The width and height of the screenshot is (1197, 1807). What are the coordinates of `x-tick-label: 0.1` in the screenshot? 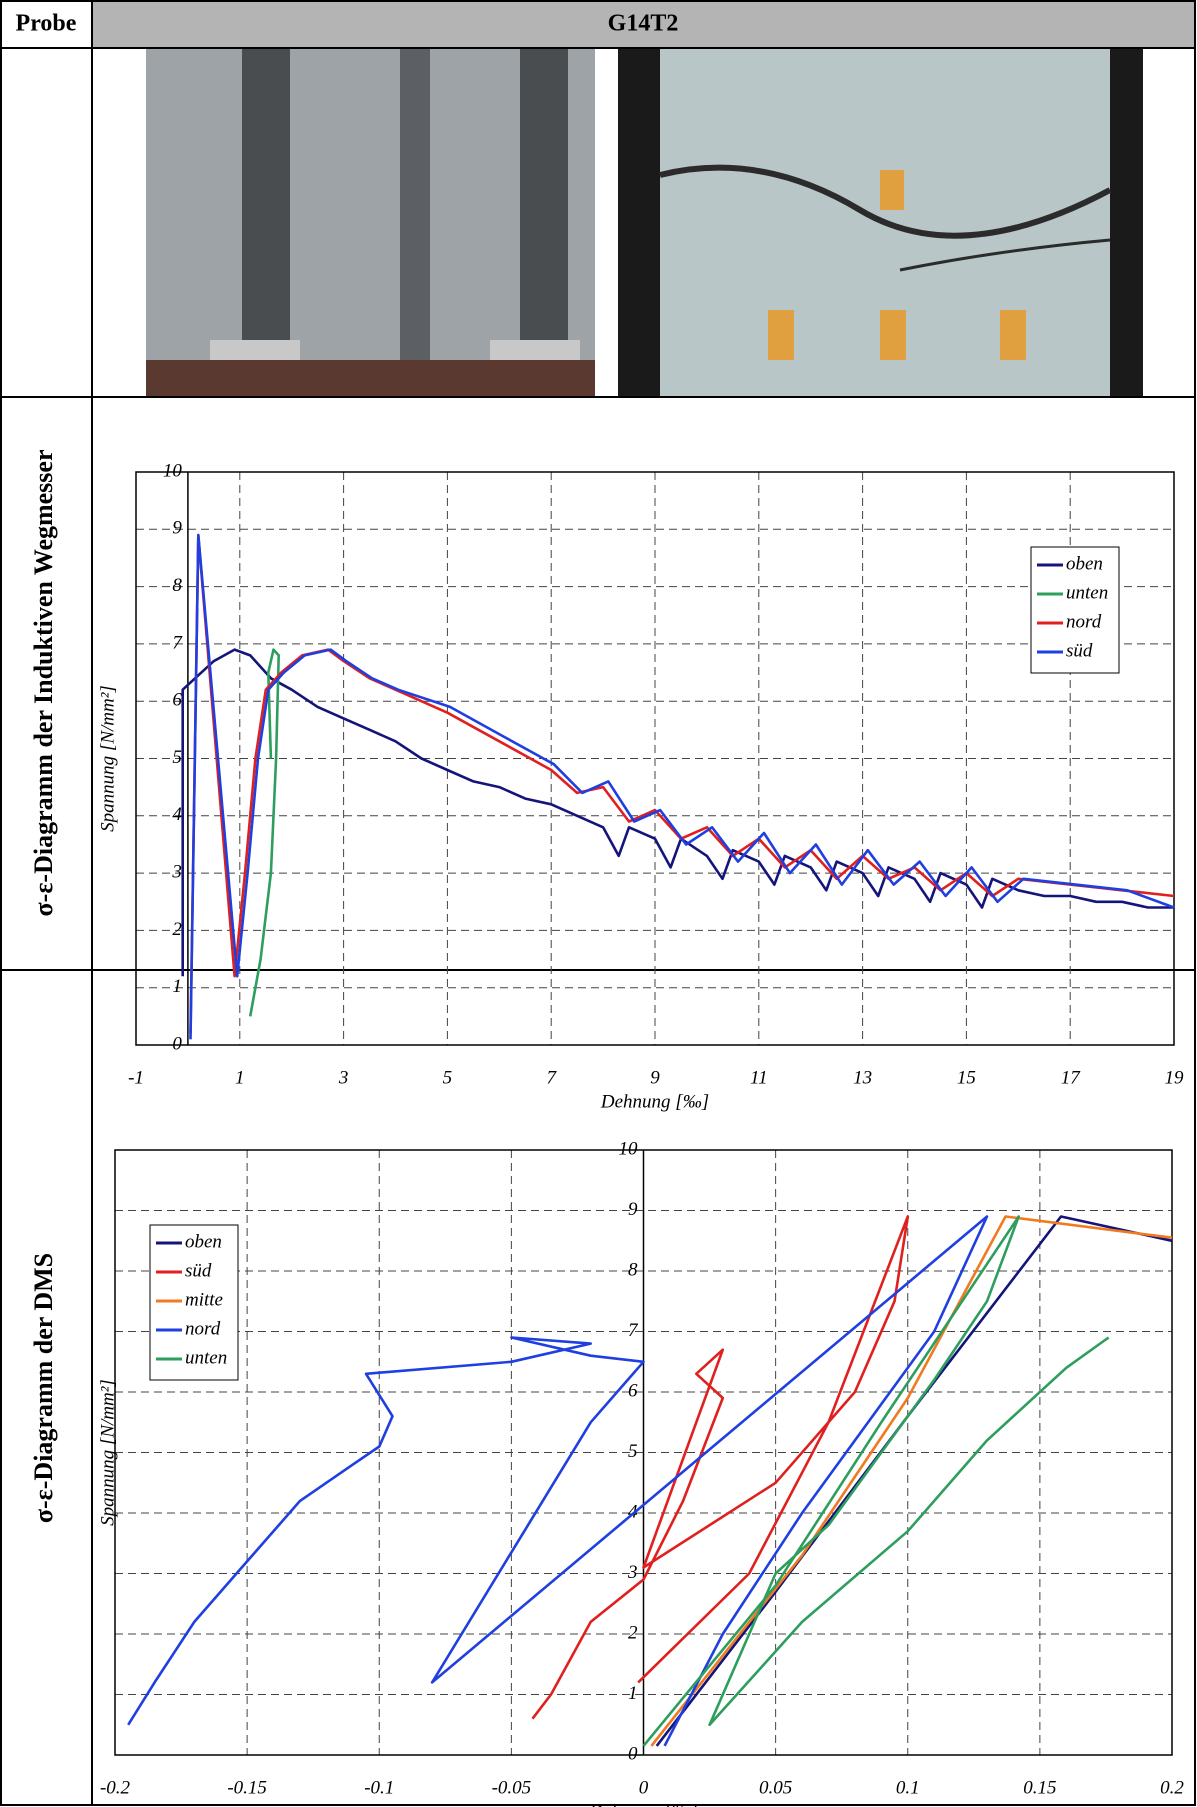 It's located at (908, 1787).